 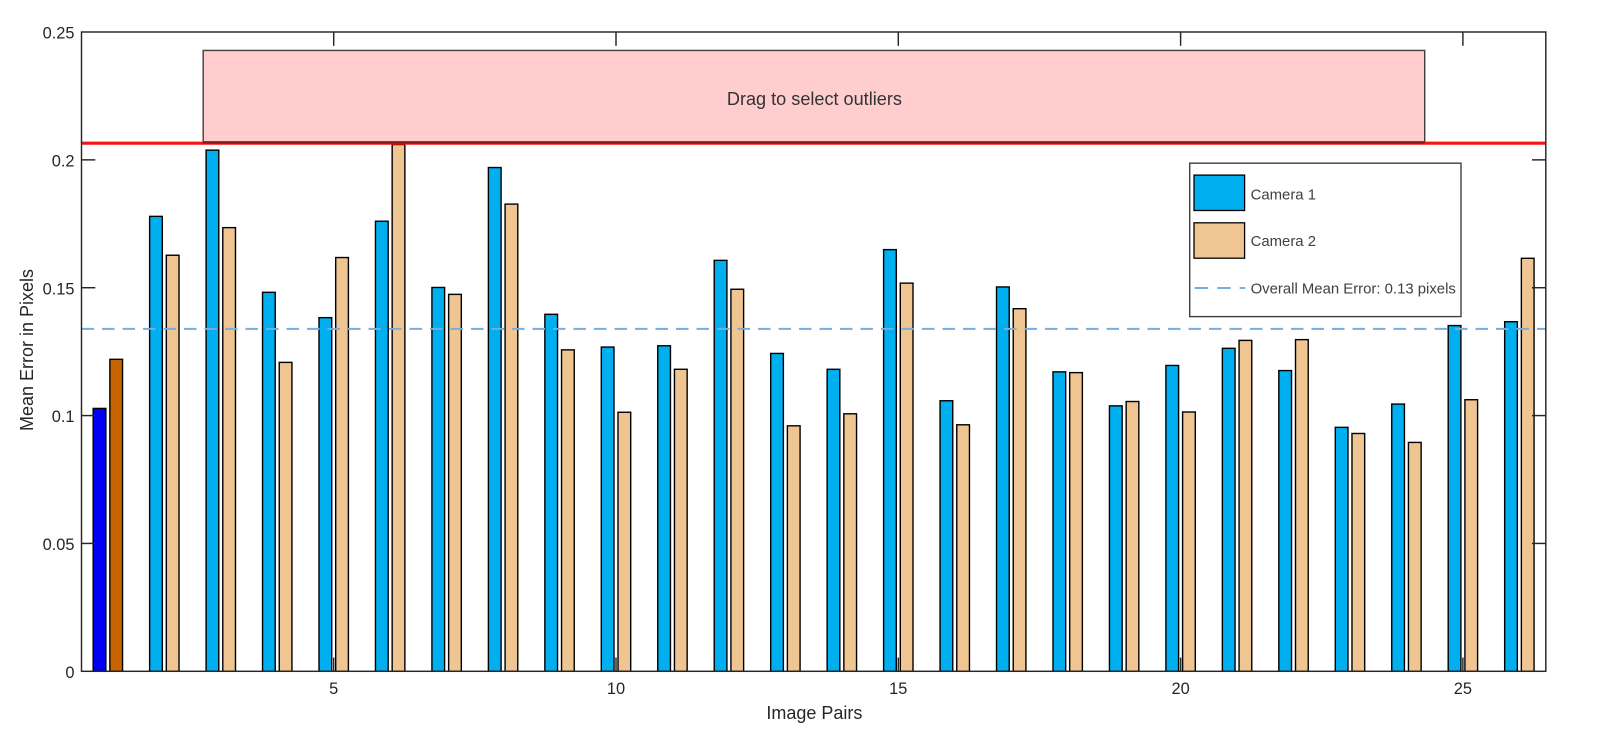 I want to click on svg-text:Overall Mean Error: 0.13 pixel: Overall Mean Error: 0.13 pixels, so click(x=1353, y=289).